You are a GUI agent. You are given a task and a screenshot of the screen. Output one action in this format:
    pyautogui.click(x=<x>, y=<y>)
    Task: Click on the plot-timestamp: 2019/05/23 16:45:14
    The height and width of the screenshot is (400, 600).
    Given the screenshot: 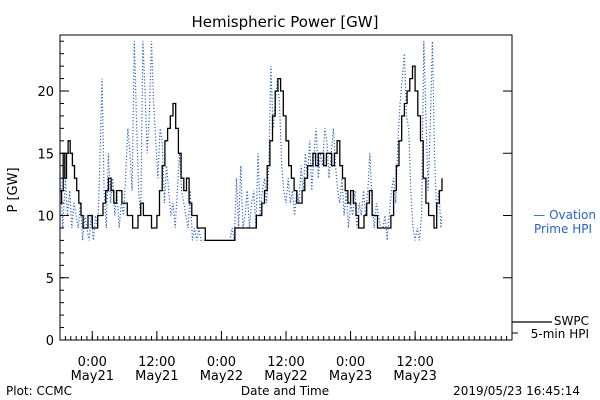 What is the action you would take?
    pyautogui.click(x=516, y=391)
    